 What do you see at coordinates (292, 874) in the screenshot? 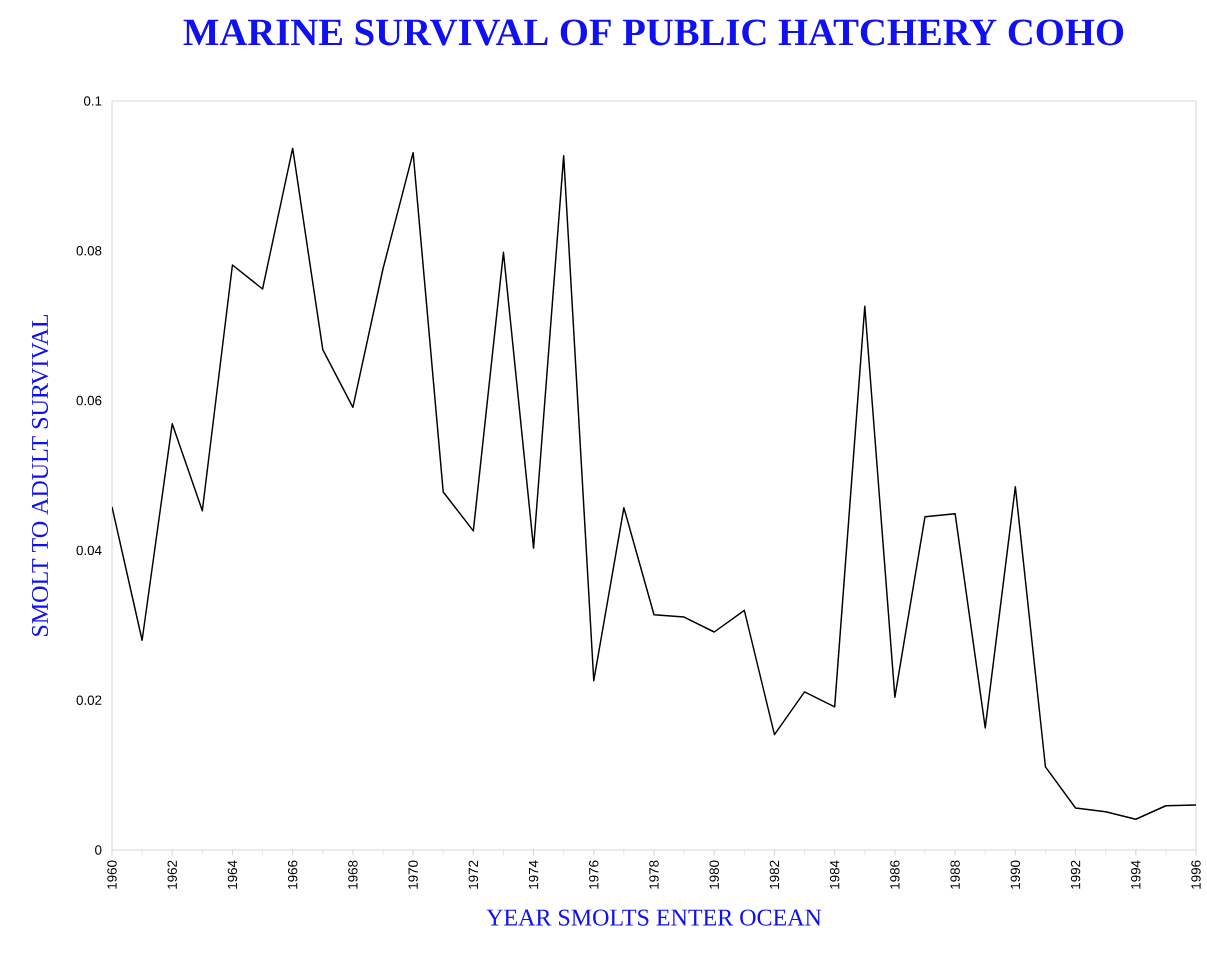
I see `x-tick-label: 1966` at bounding box center [292, 874].